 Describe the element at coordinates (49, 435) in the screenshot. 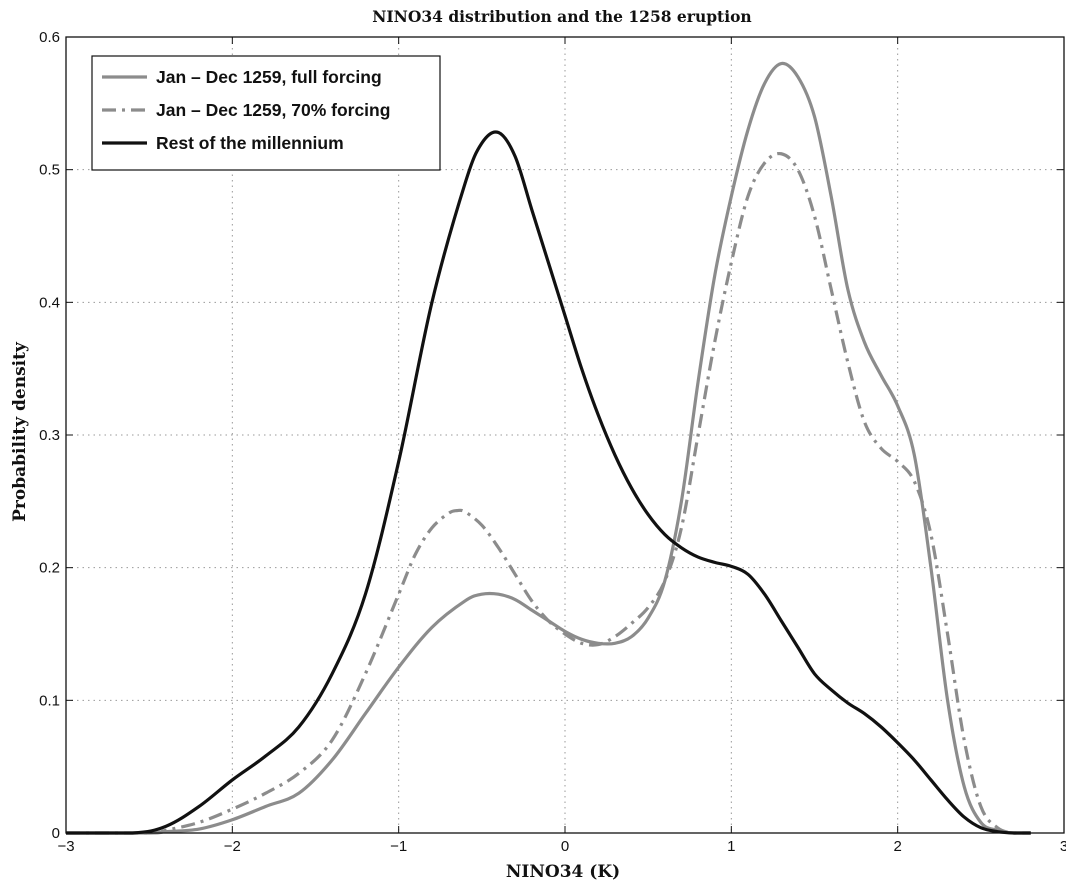

I see `y-tick-label: 0.3` at that location.